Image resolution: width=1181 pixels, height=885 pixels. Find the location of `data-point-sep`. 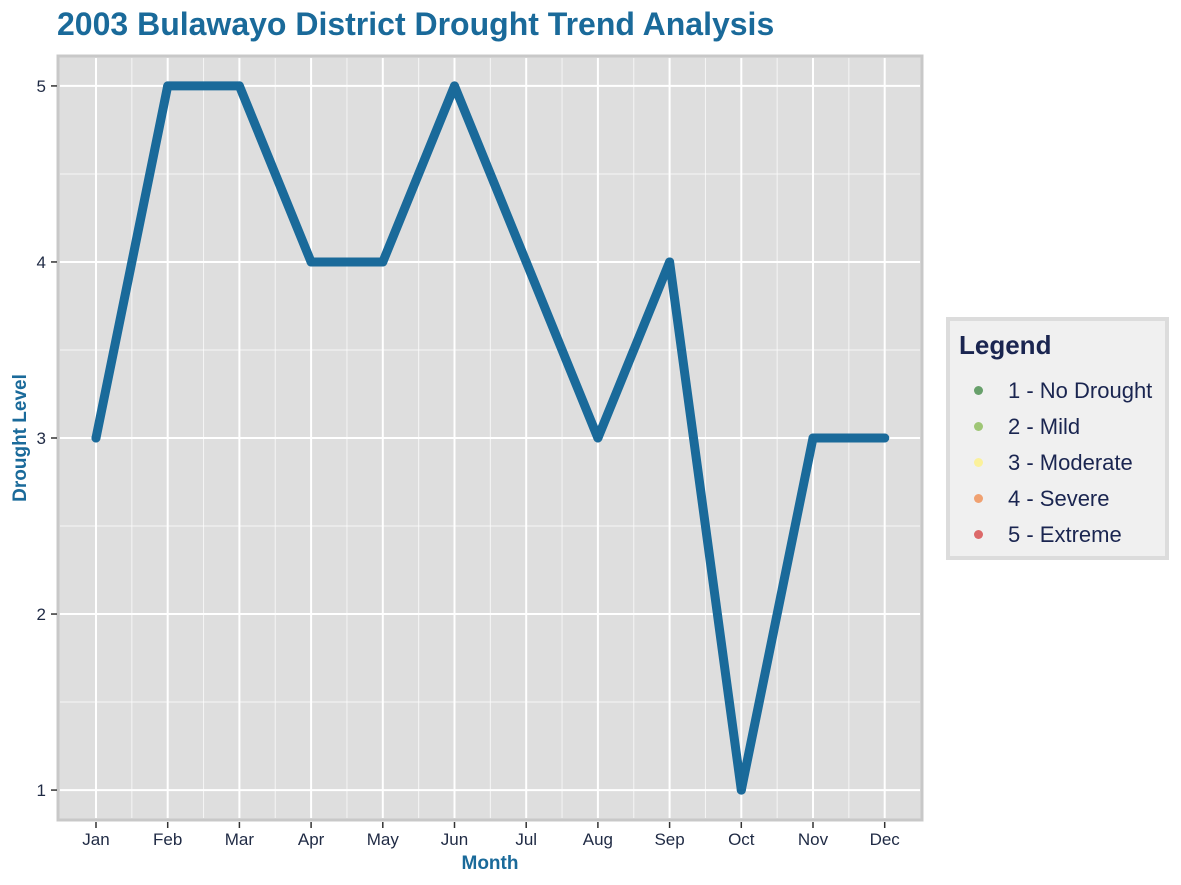

data-point-sep is located at coordinates (670, 262).